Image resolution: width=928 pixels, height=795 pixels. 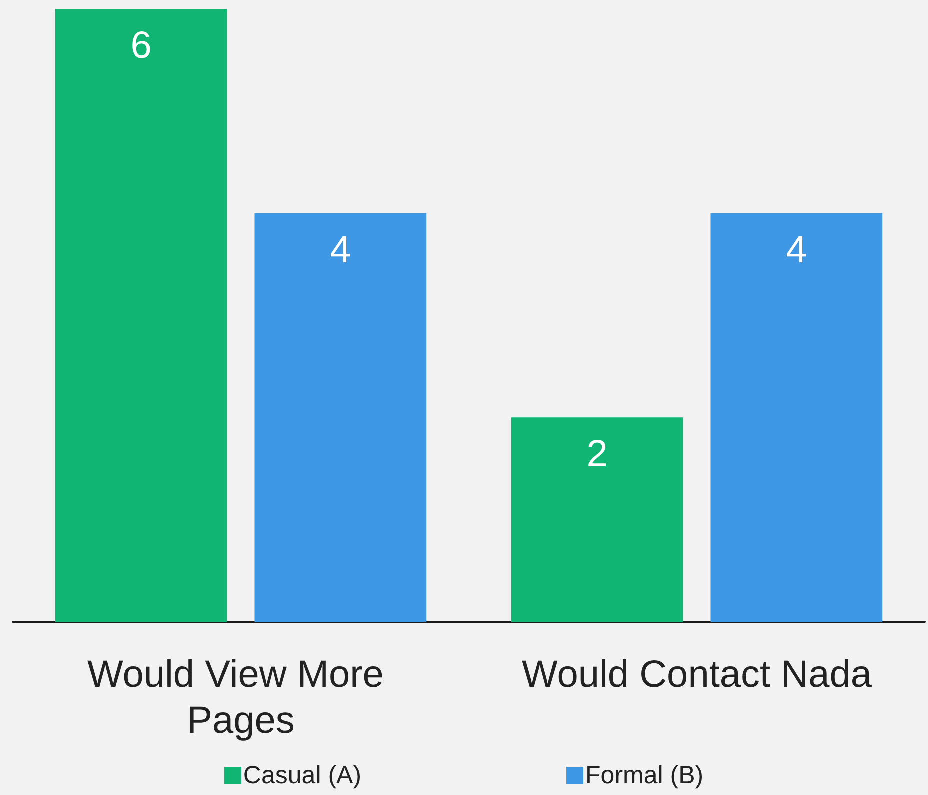 What do you see at coordinates (597, 455) in the screenshot?
I see `data-label: 2` at bounding box center [597, 455].